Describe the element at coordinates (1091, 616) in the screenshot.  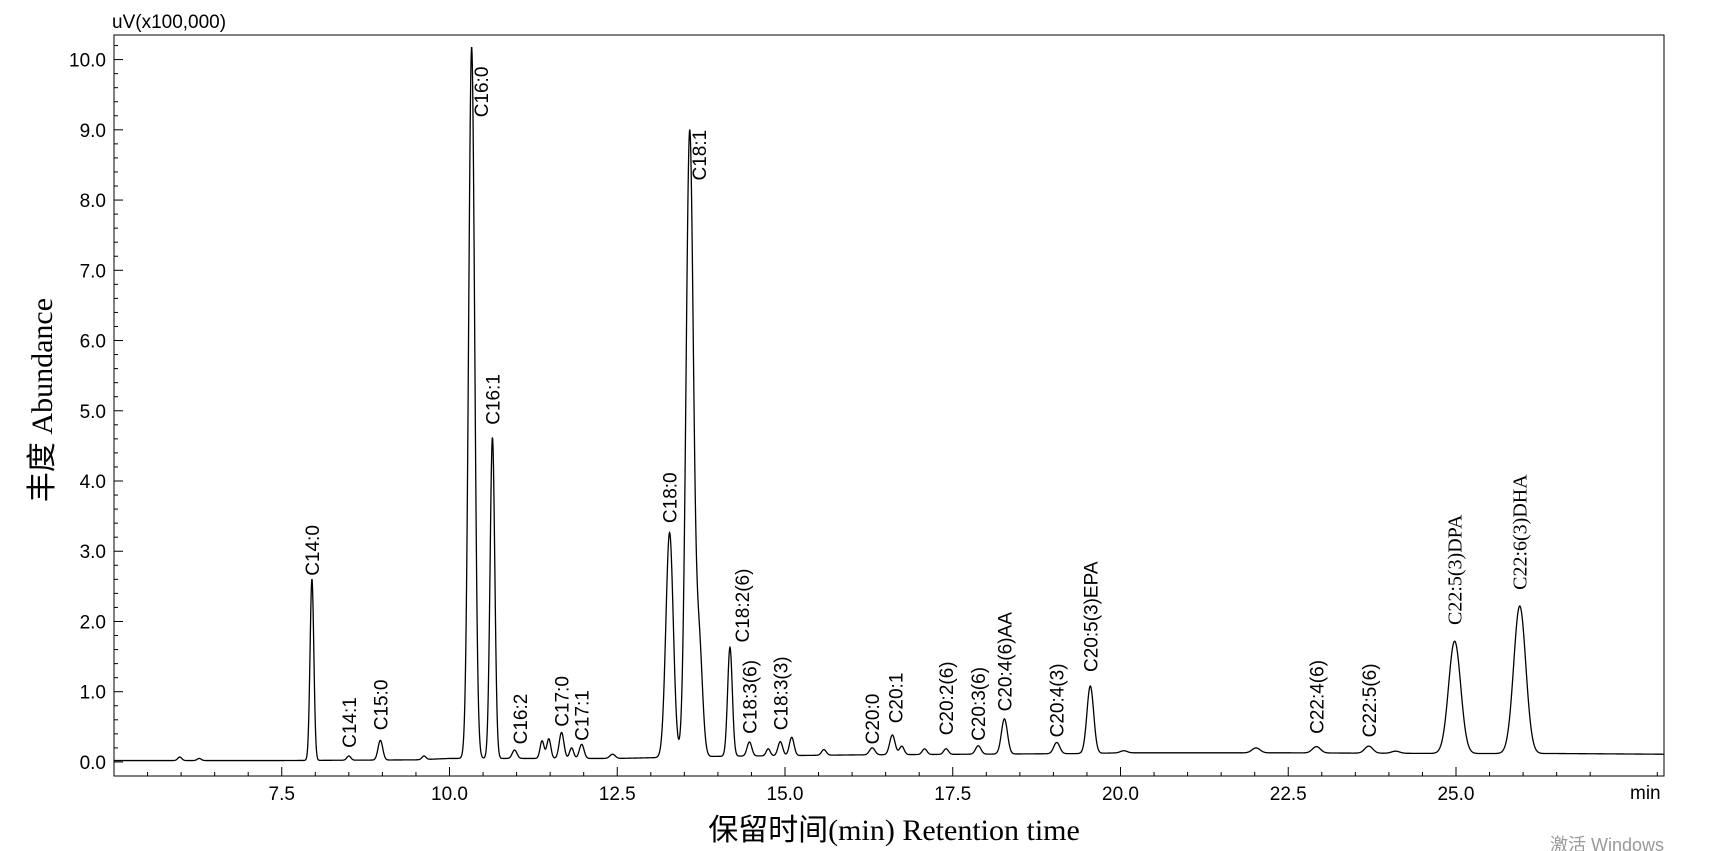
I see `peak-label: C20:5(3)EPA` at that location.